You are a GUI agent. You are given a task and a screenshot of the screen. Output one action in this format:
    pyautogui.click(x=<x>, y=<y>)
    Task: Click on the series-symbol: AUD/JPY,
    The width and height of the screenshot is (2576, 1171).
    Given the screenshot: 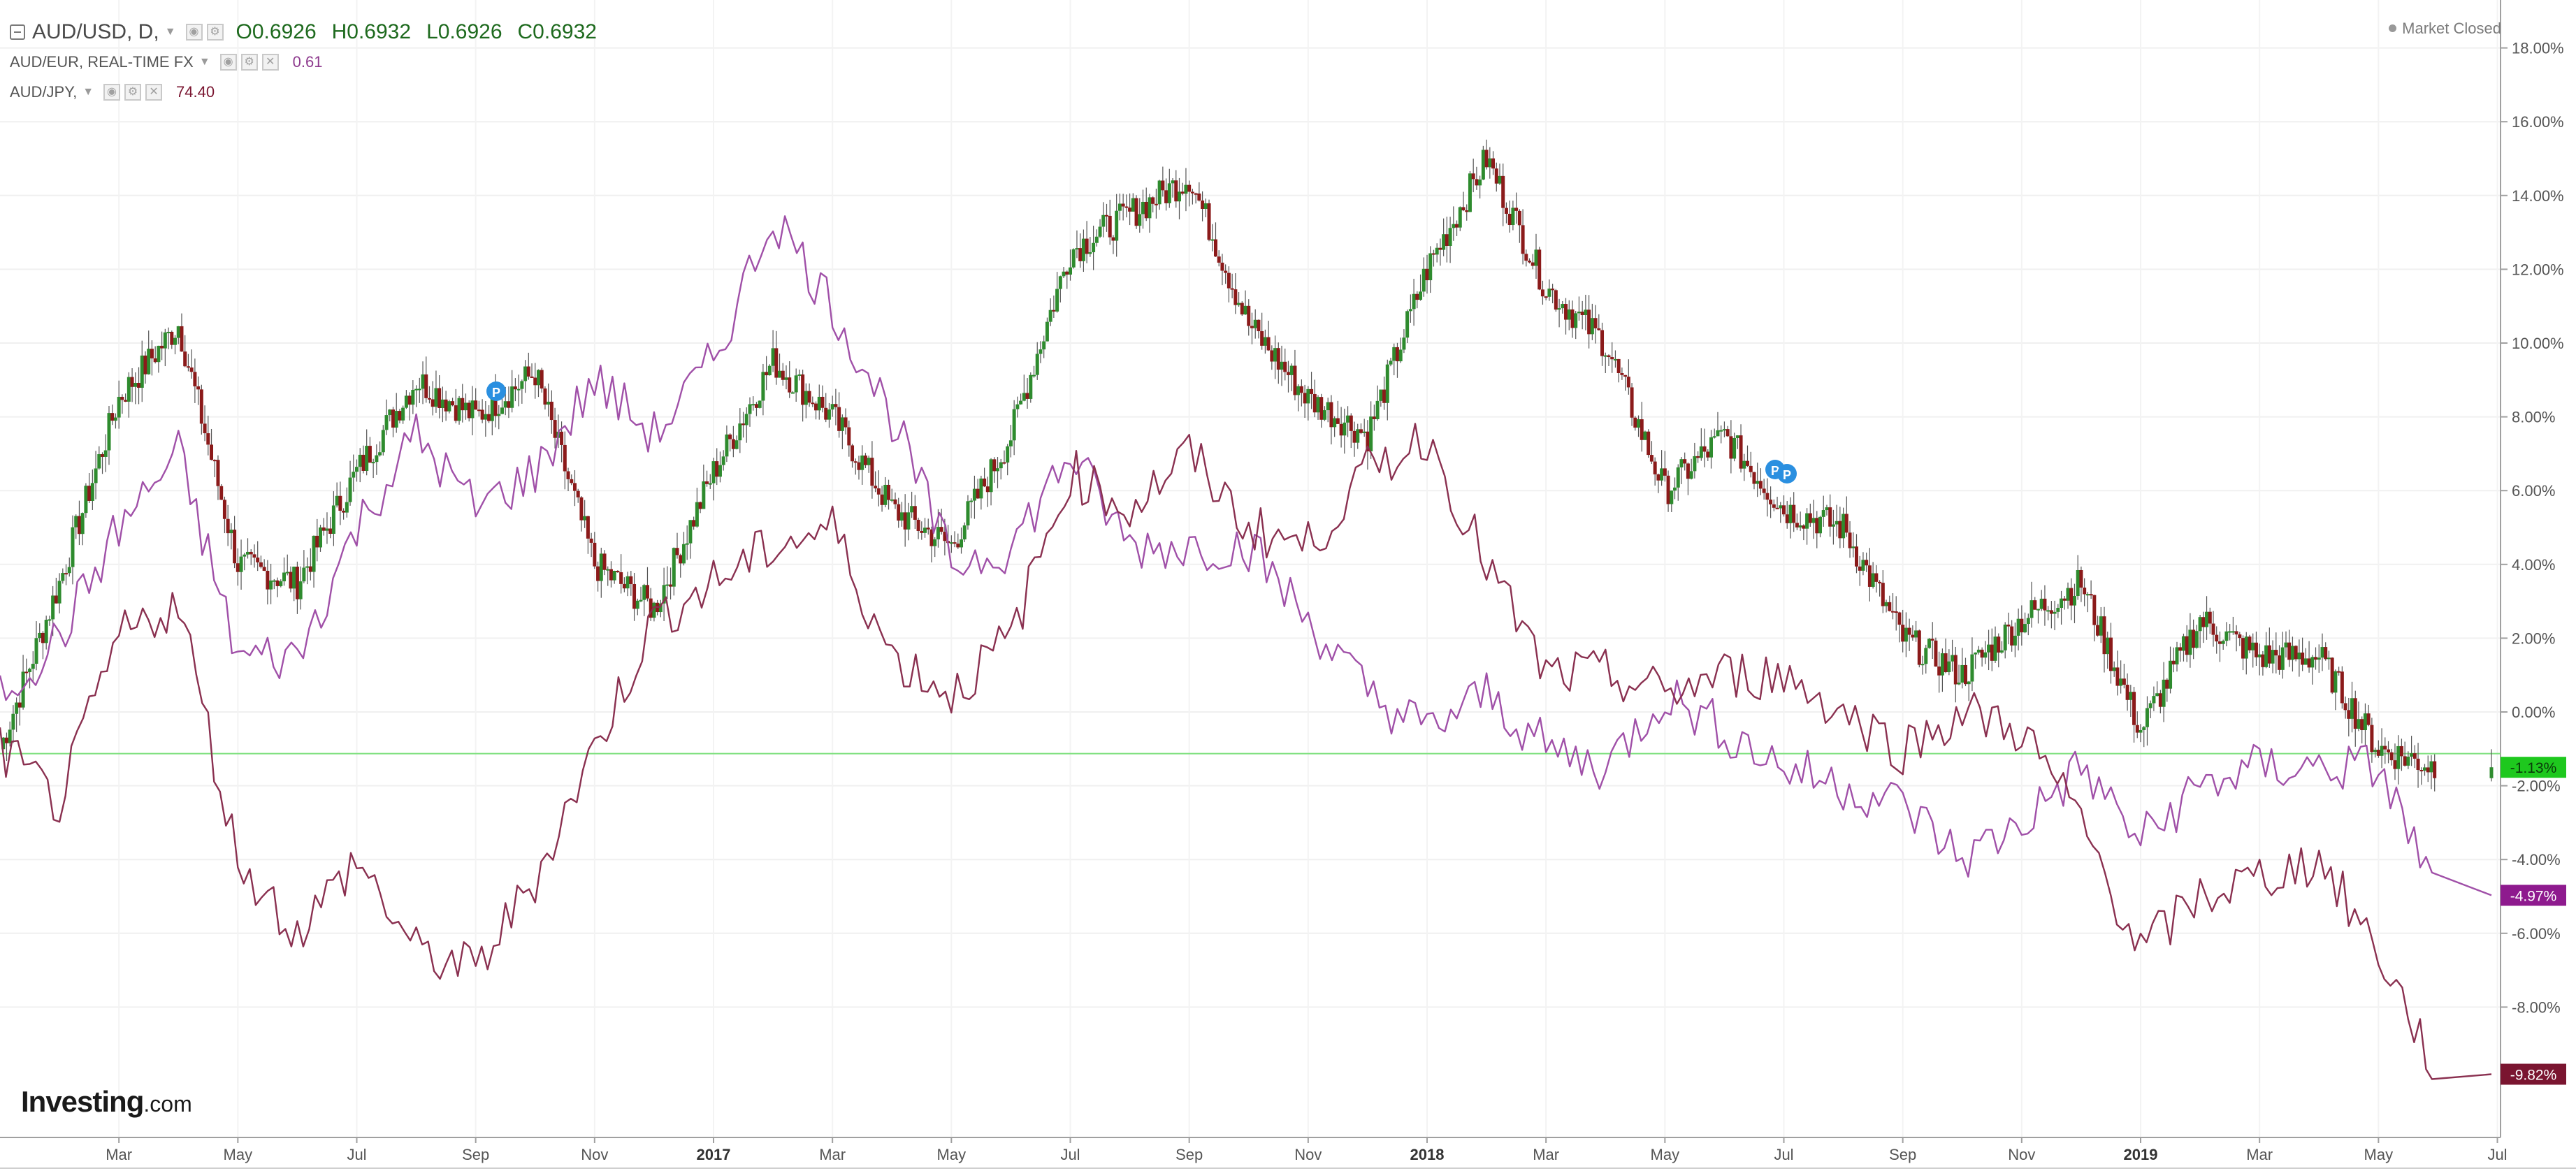 What is the action you would take?
    pyautogui.click(x=44, y=91)
    